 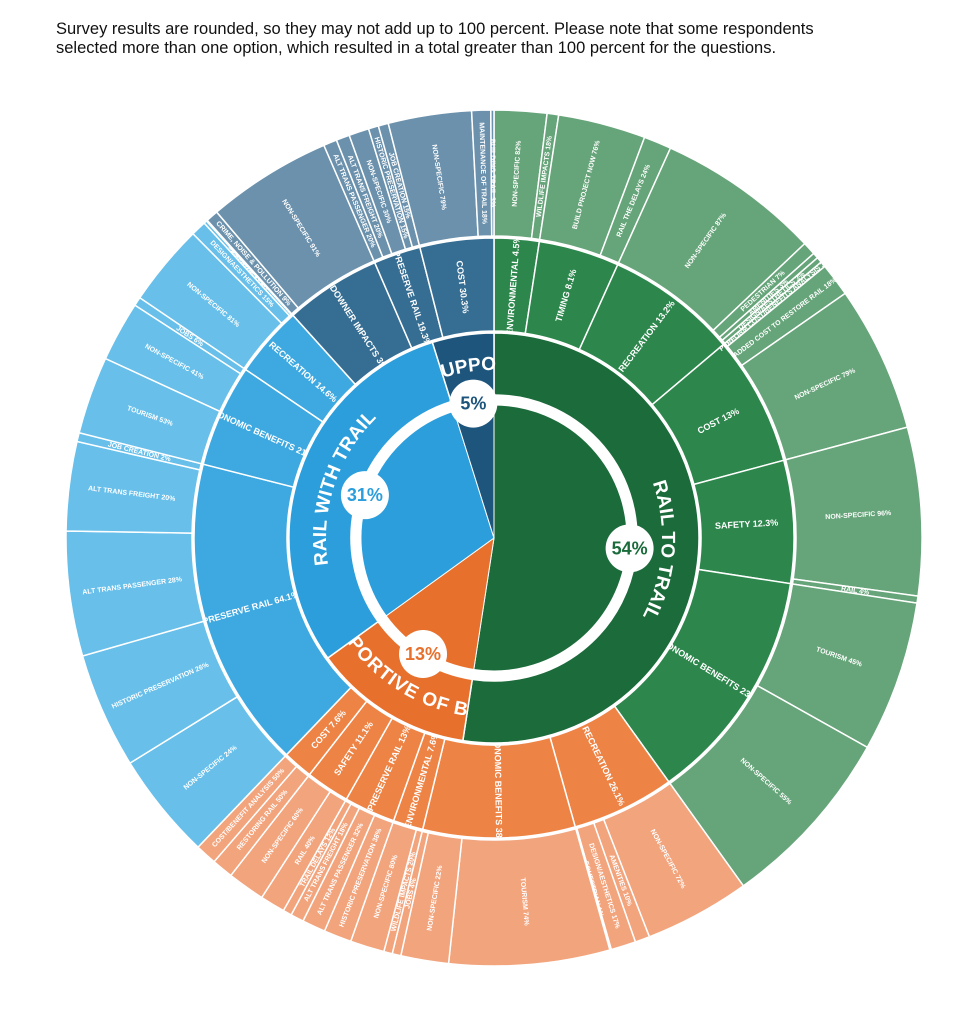 I want to click on label-name: ECONOMIC BENEFITS, so click(x=498, y=777).